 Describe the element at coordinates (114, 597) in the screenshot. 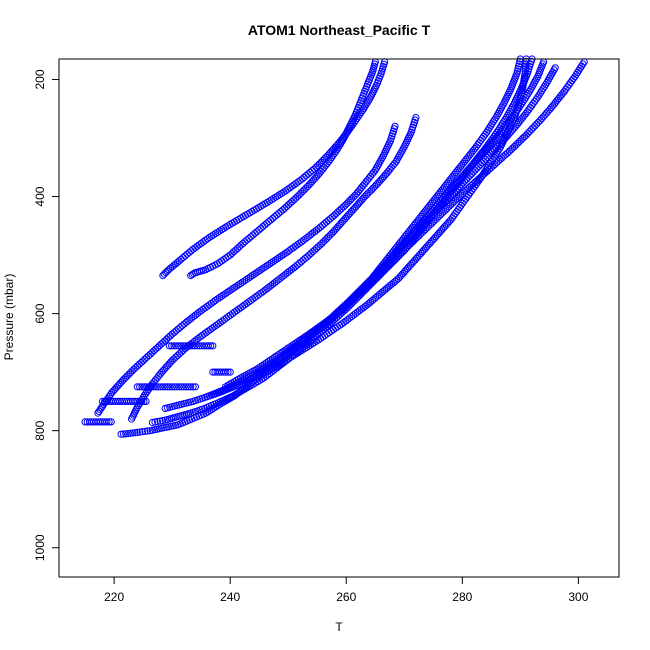

I see `x-tick-label: 220` at that location.